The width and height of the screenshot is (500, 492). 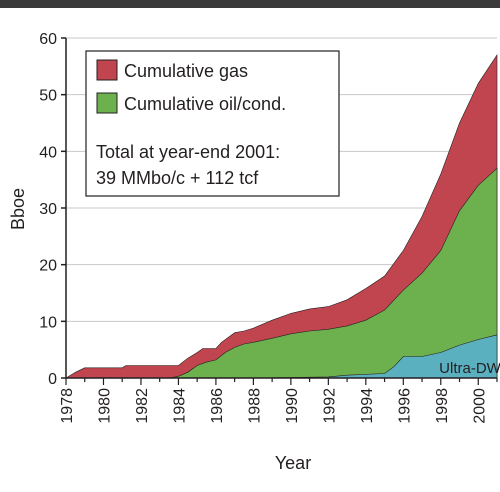 I want to click on x-tick-label: 1992, so click(x=329, y=406).